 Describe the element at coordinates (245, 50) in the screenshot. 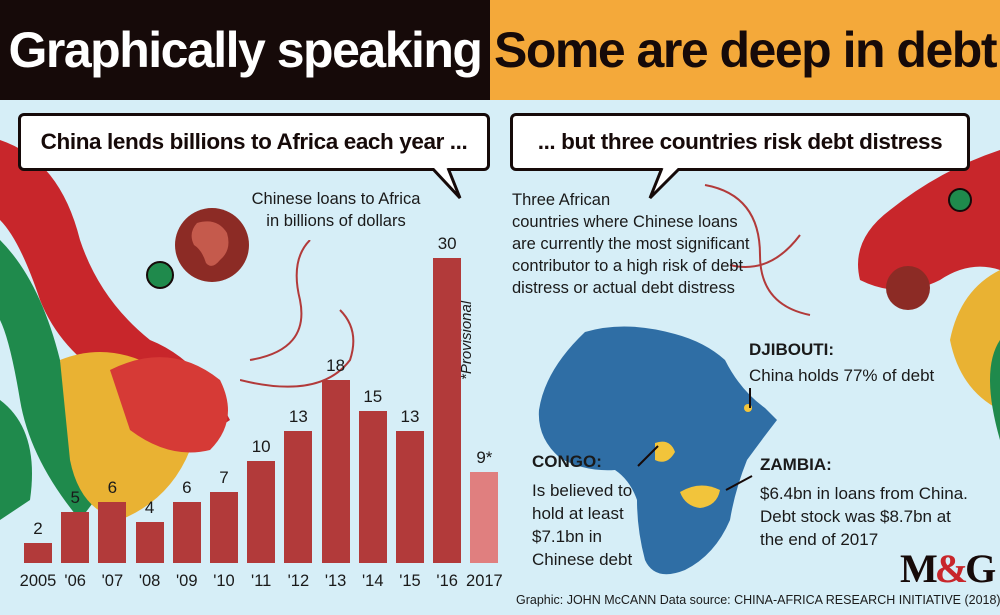

I see `left-header-title: Graphically speaking` at that location.